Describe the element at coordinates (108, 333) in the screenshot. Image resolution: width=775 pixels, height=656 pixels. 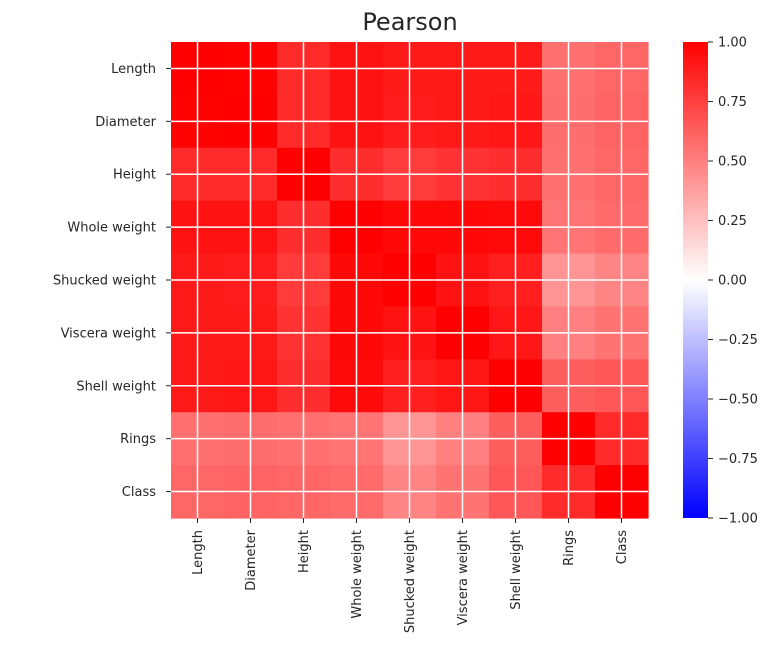
I see `y-tick-label: Viscera weight` at that location.